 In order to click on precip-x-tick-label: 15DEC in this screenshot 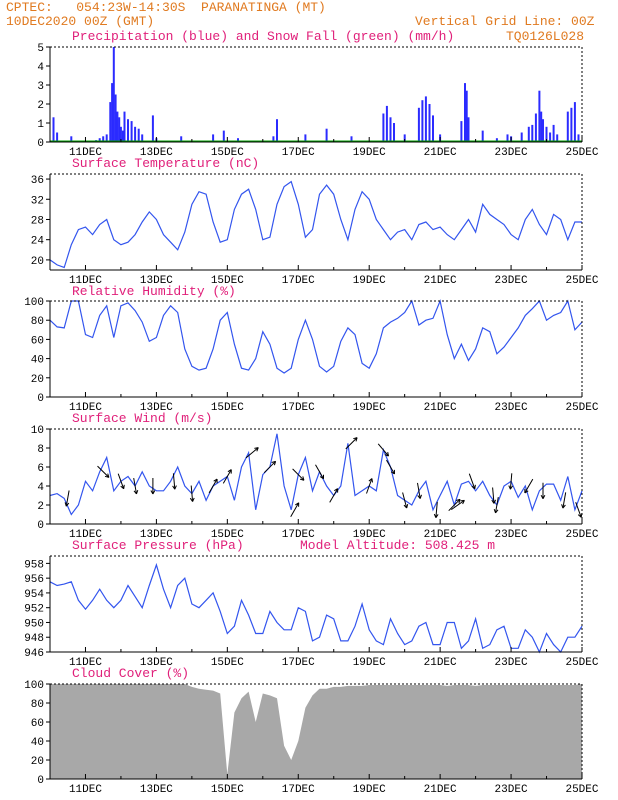, I will do `click(227, 153)`.